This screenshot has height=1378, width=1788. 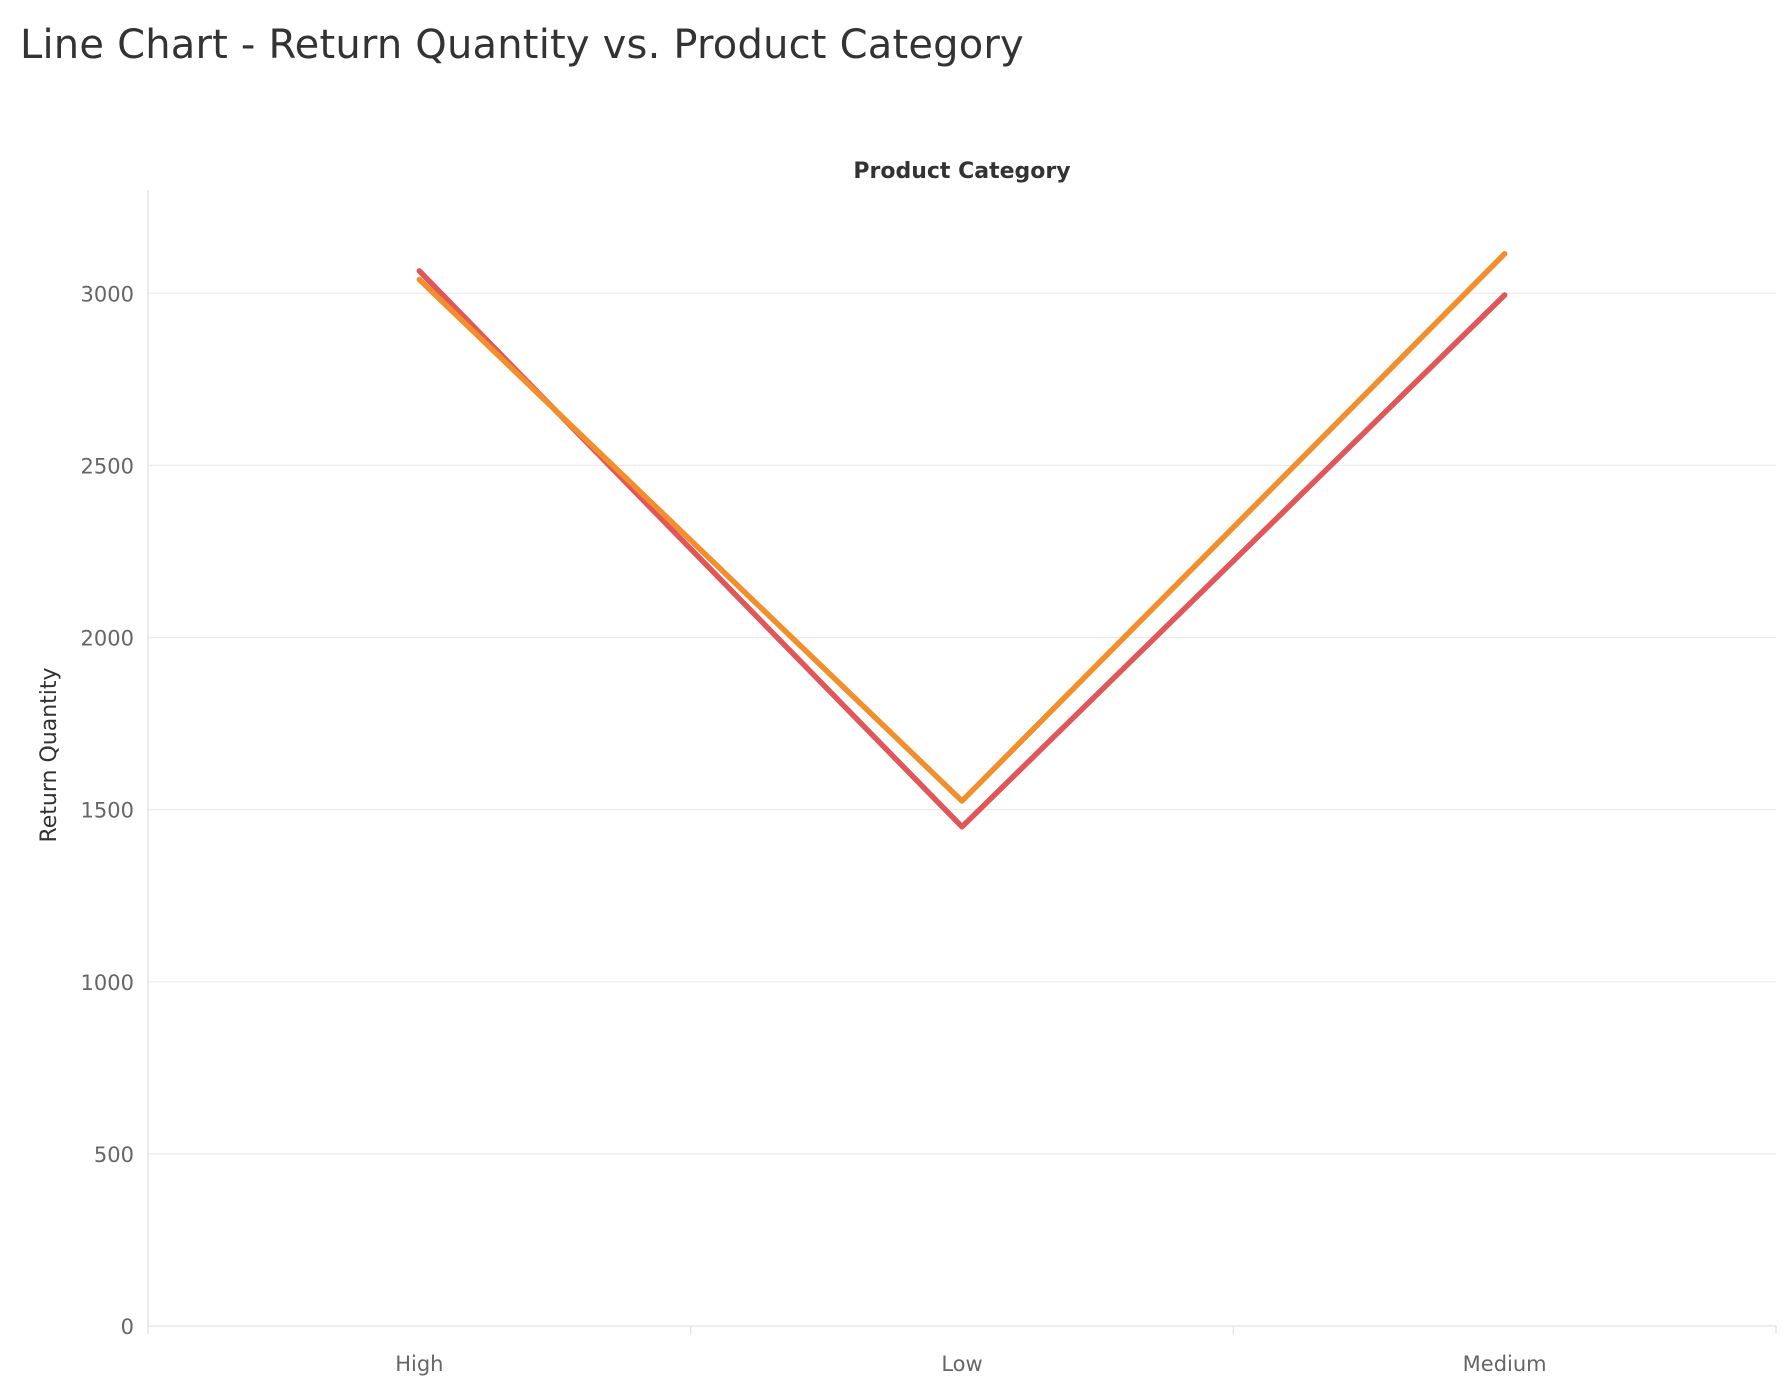 What do you see at coordinates (127, 1327) in the screenshot?
I see `y-tick-label: 0` at bounding box center [127, 1327].